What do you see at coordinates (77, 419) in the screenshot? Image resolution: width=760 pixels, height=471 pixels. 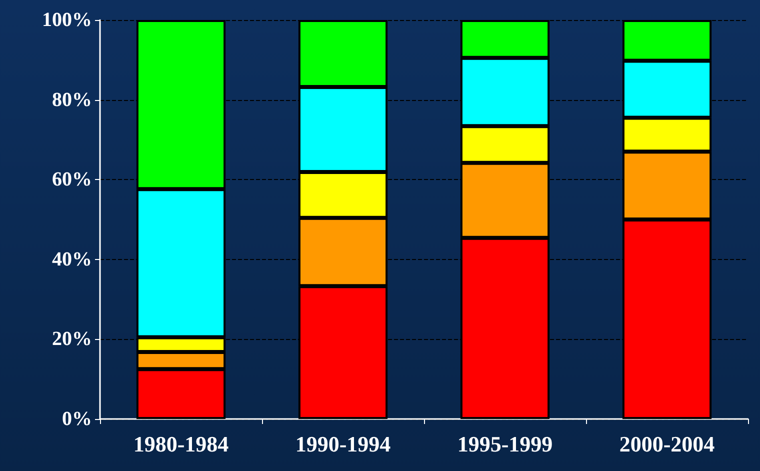 I see `y-tick-label: 0%` at bounding box center [77, 419].